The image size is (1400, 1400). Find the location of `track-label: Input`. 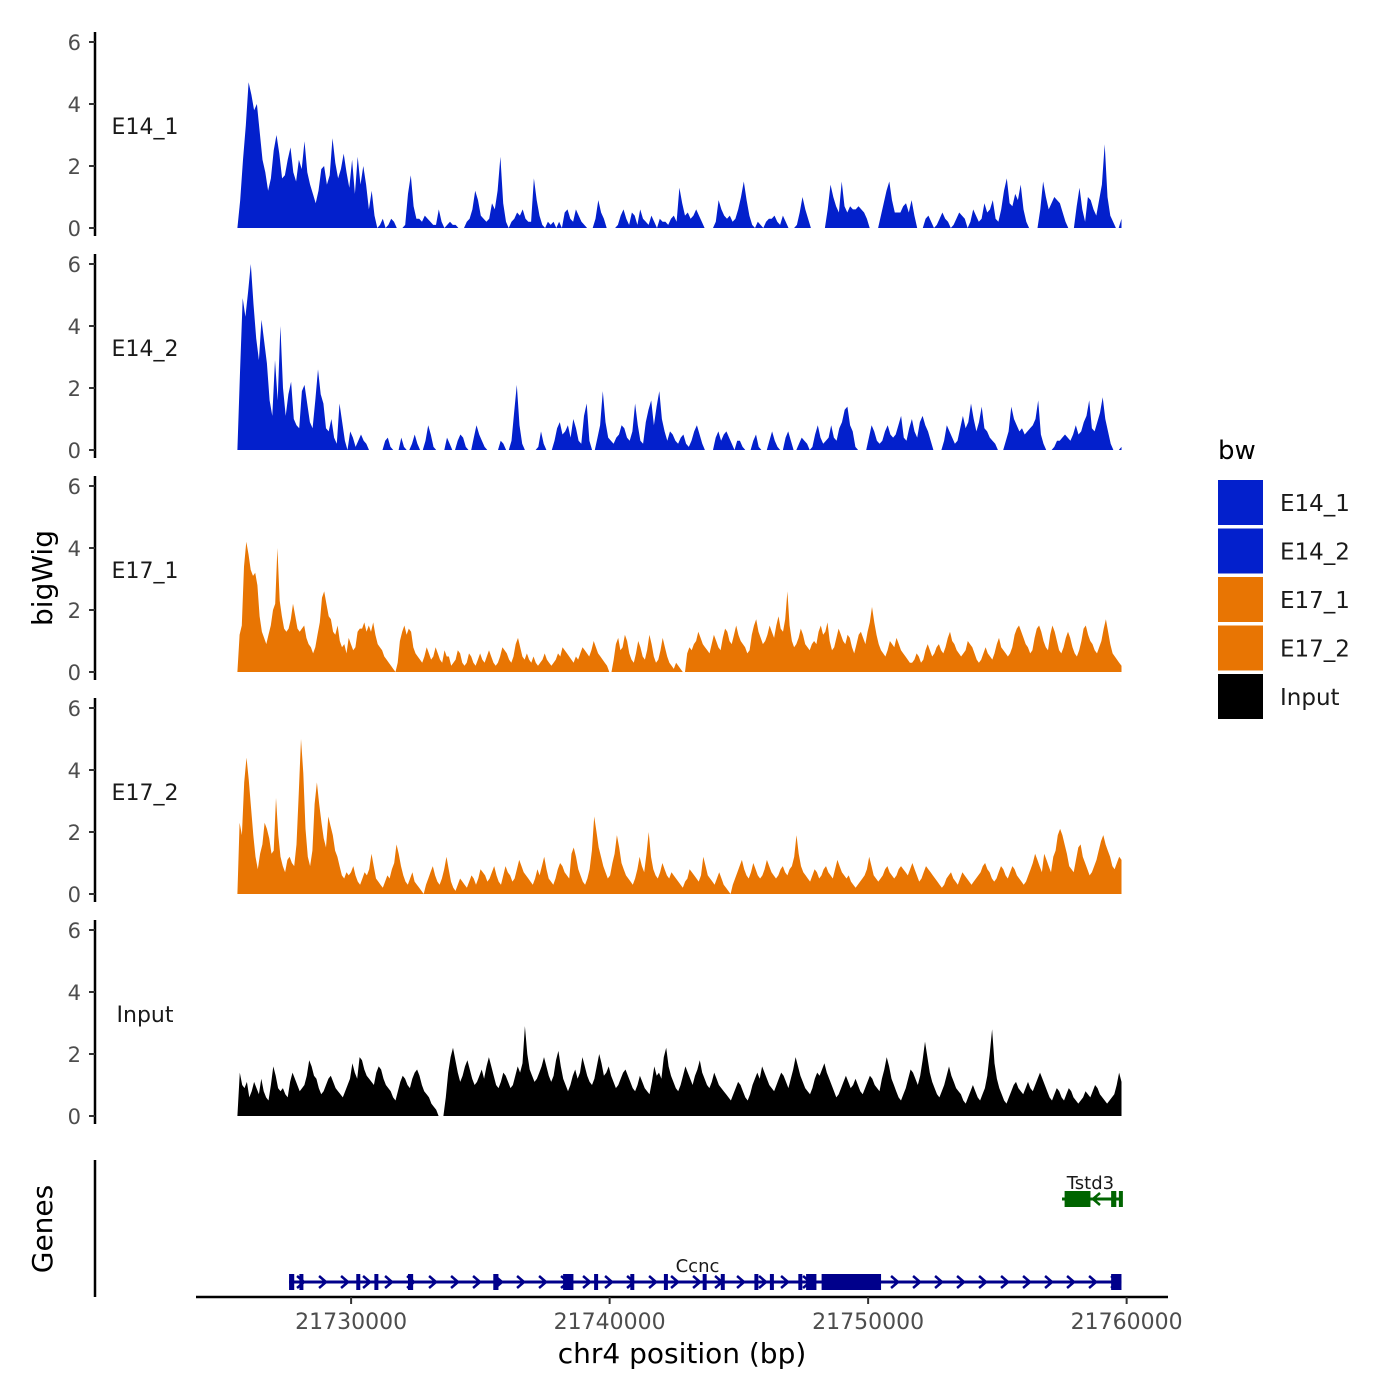

track-label: Input is located at coordinates (145, 1015).